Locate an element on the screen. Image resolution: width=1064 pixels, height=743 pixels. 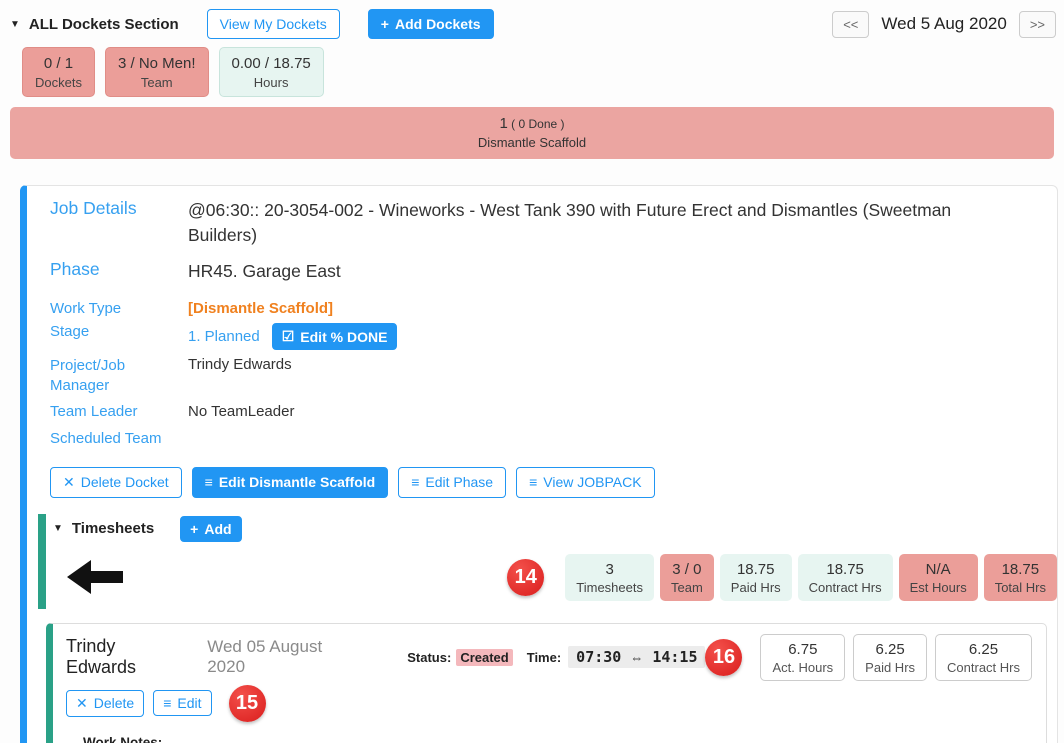
stat-est-hours: N/A Est Hours is located at coordinates (938, 577).